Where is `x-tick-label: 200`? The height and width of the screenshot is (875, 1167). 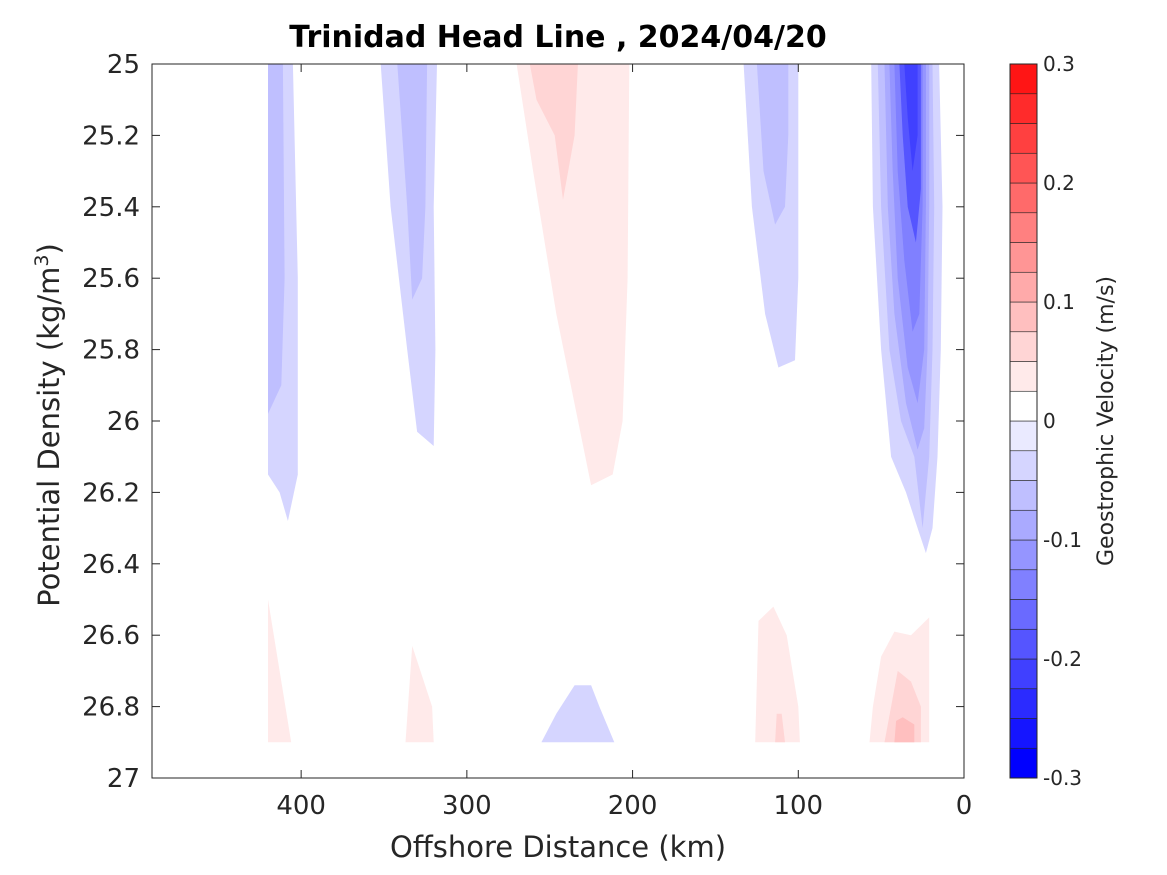
x-tick-label: 200 is located at coordinates (633, 806).